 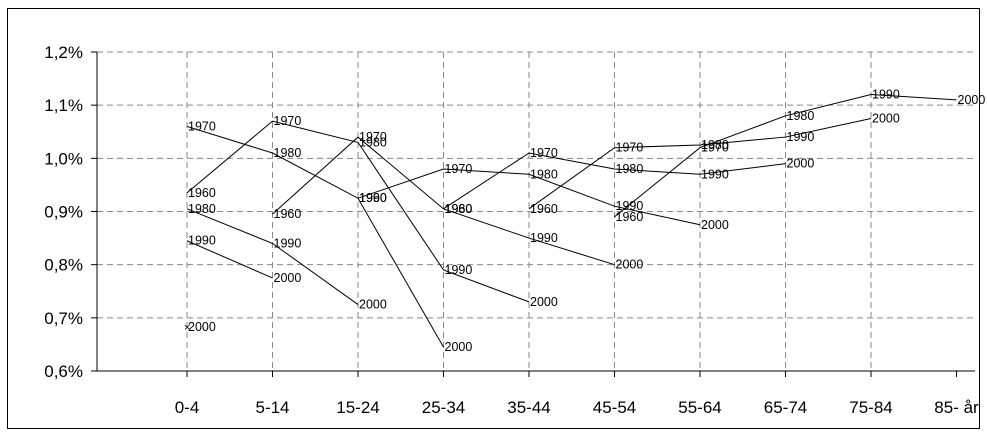 I want to click on y-tick-label: 0,9%, so click(x=63, y=212).